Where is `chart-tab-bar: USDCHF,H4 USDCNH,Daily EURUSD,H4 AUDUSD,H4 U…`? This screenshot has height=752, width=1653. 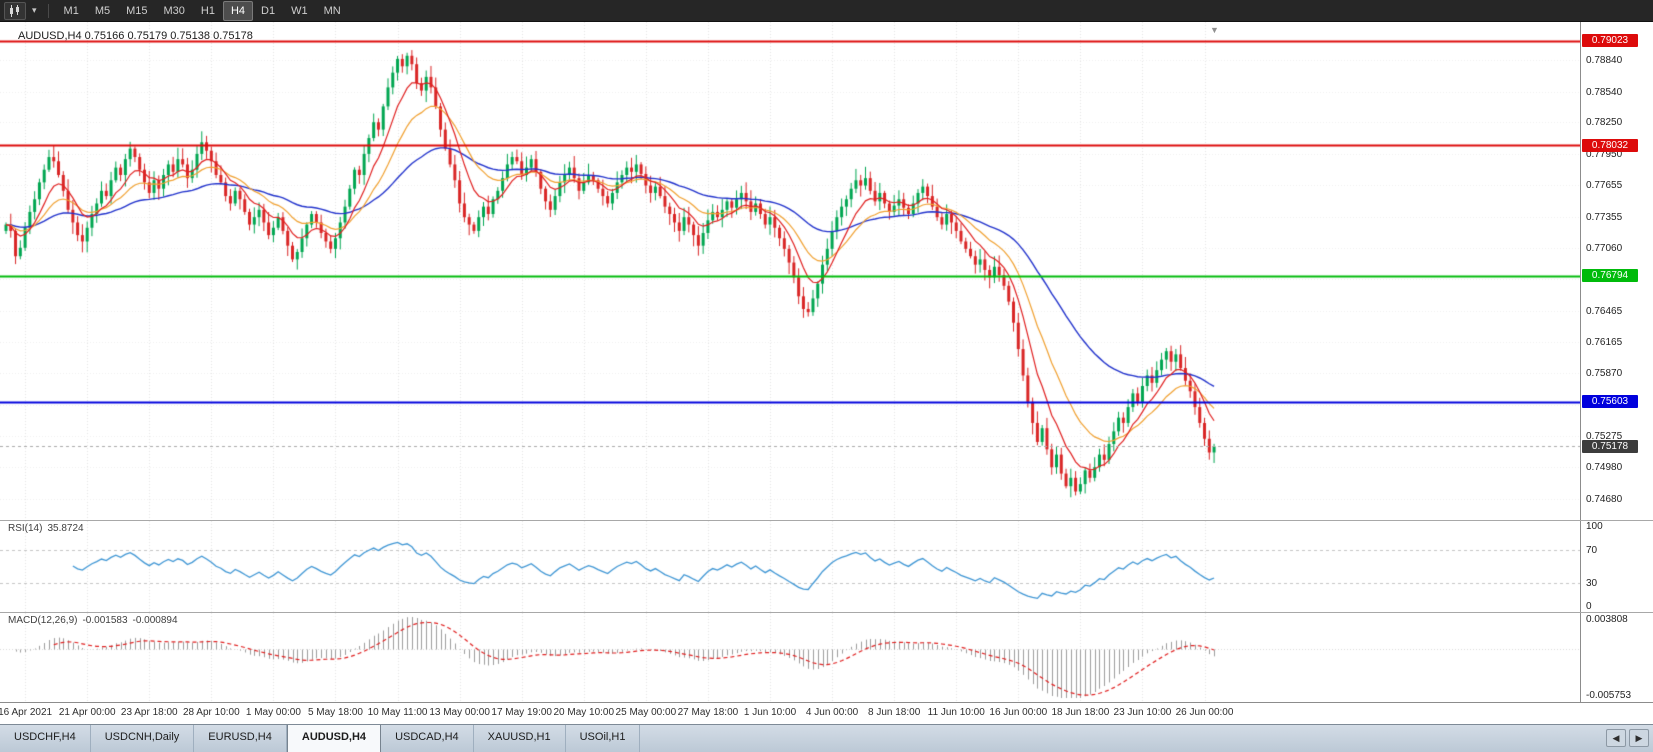 chart-tab-bar: USDCHF,H4 USDCNH,Daily EURUSD,H4 AUDUSD,H4 U… is located at coordinates (826, 738).